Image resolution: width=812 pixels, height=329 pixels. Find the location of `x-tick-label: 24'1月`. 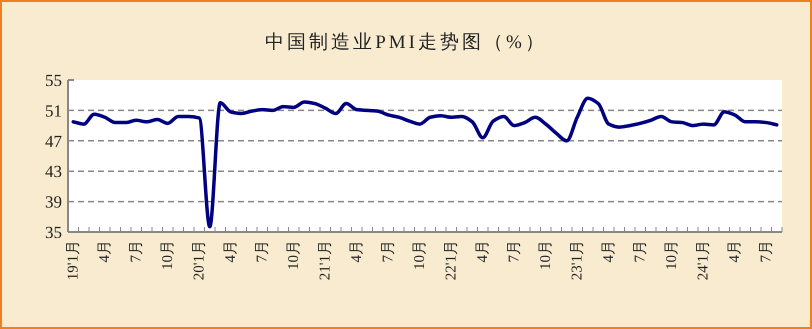

x-tick-label: 24'1月 is located at coordinates (703, 260).